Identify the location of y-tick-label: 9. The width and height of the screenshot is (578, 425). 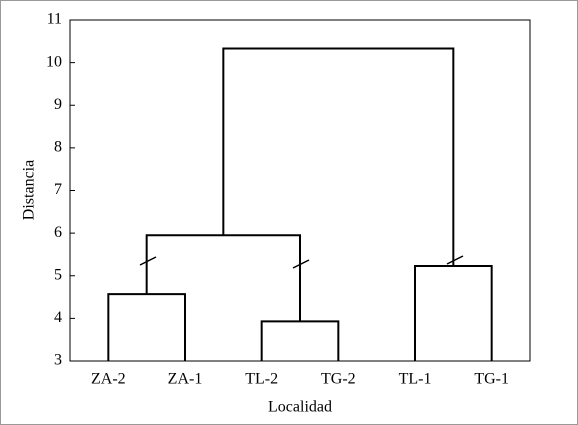
(58, 104).